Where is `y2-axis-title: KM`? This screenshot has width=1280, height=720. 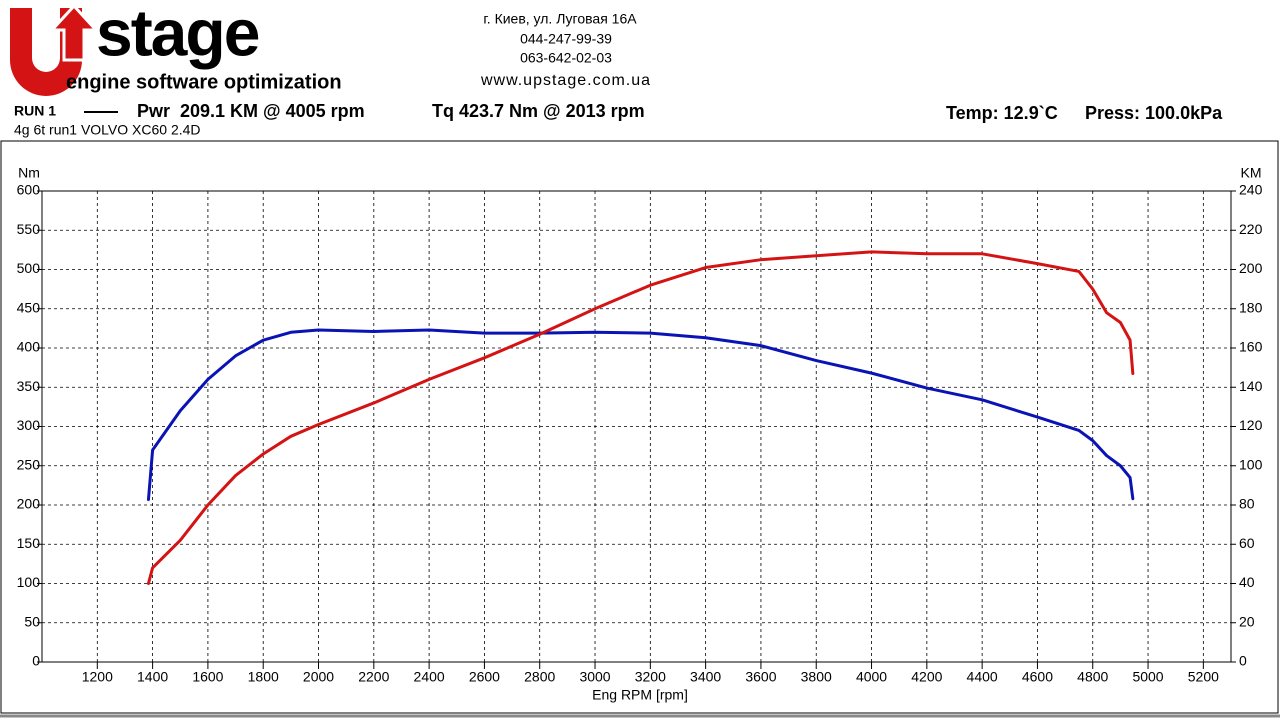 y2-axis-title: KM is located at coordinates (1251, 173).